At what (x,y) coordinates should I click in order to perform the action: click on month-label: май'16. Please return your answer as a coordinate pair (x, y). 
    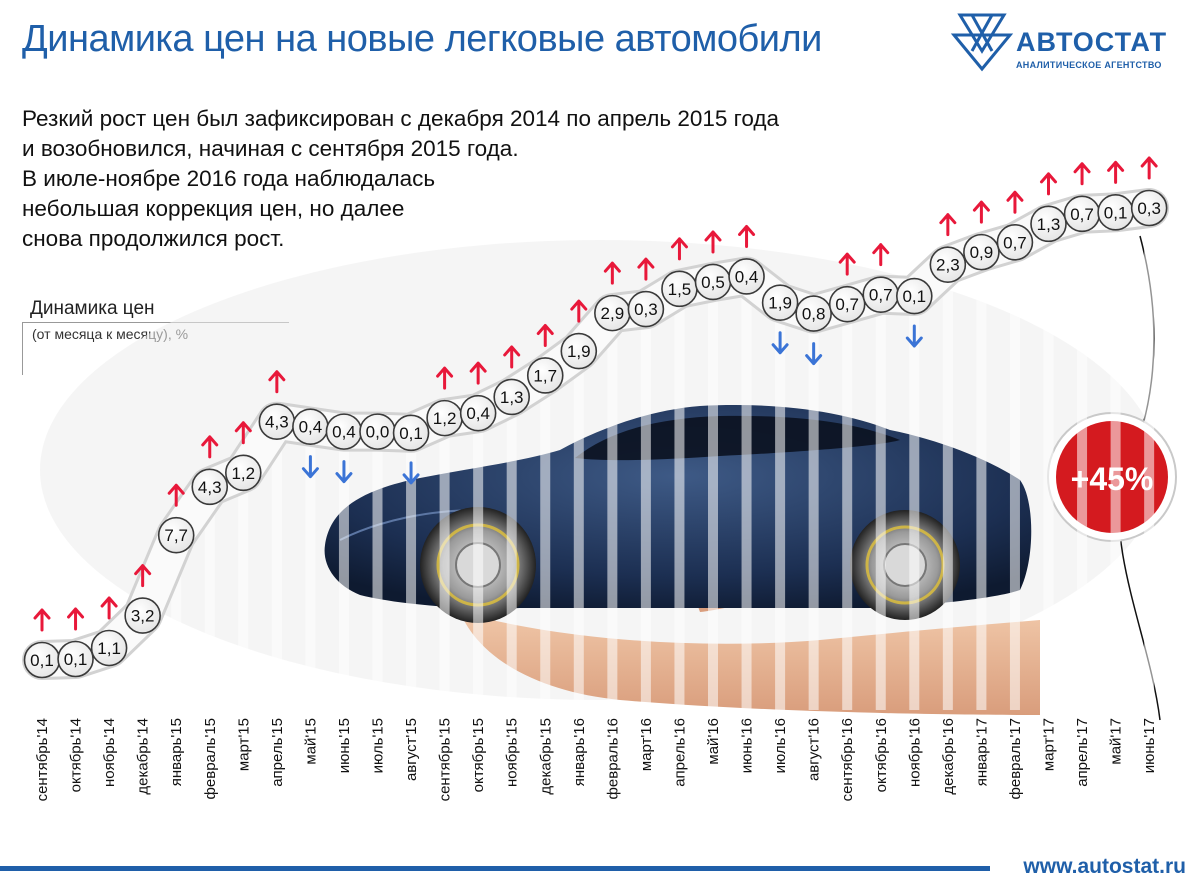
    Looking at the image, I should click on (713, 741).